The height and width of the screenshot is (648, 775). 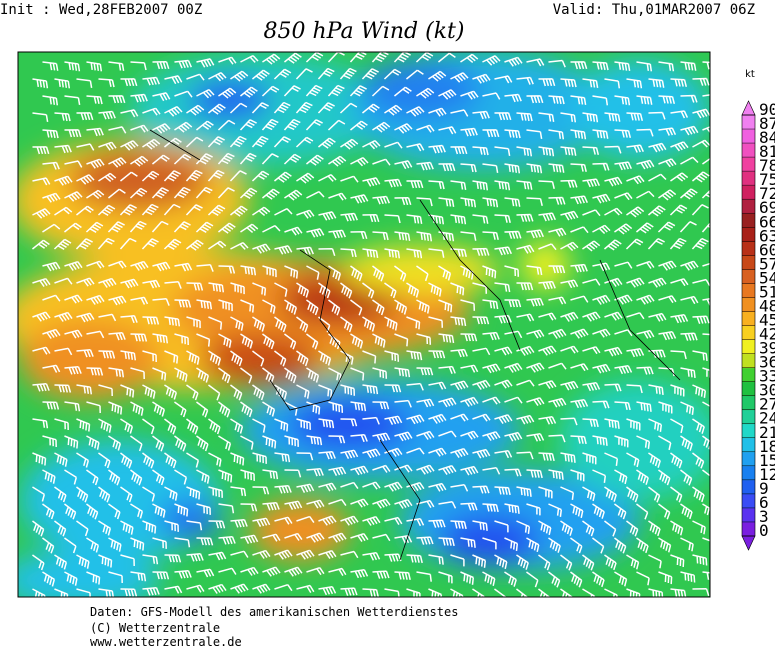 What do you see at coordinates (767, 362) in the screenshot?
I see `tick-label: 36` at bounding box center [767, 362].